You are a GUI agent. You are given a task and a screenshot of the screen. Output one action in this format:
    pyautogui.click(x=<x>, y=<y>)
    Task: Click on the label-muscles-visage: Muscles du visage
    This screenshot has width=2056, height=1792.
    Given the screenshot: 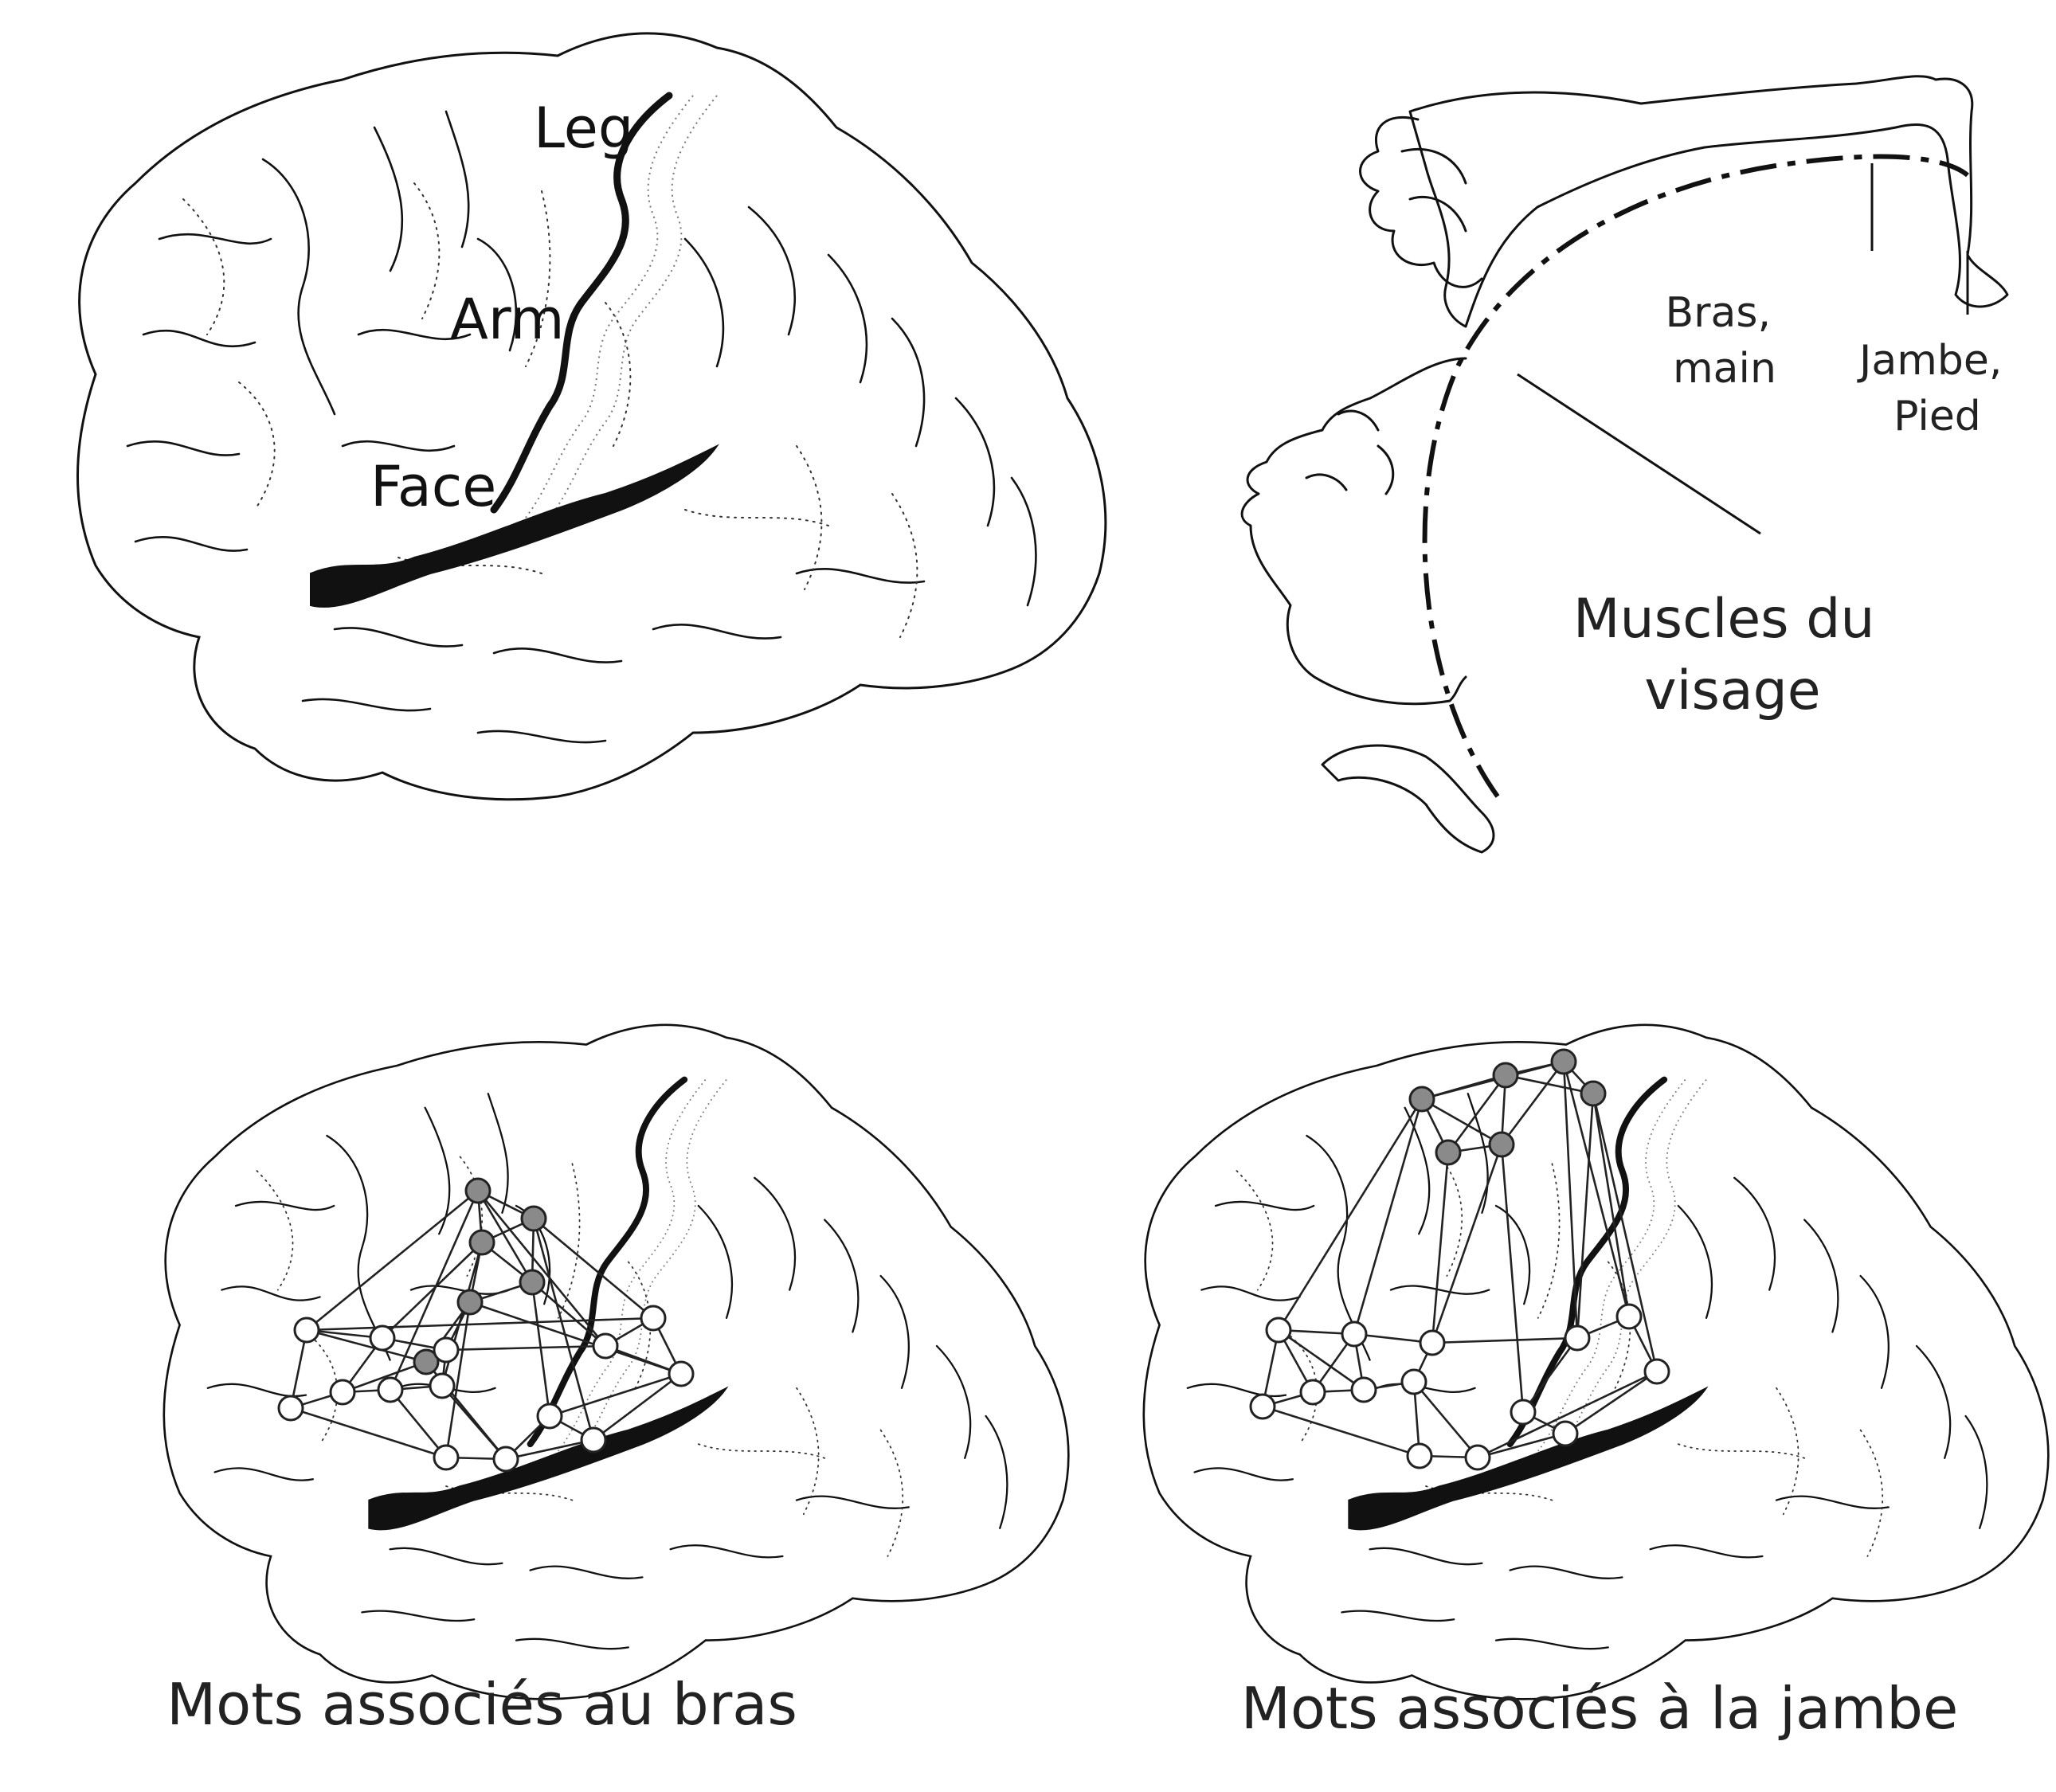 What is the action you would take?
    pyautogui.click(x=1732, y=655)
    